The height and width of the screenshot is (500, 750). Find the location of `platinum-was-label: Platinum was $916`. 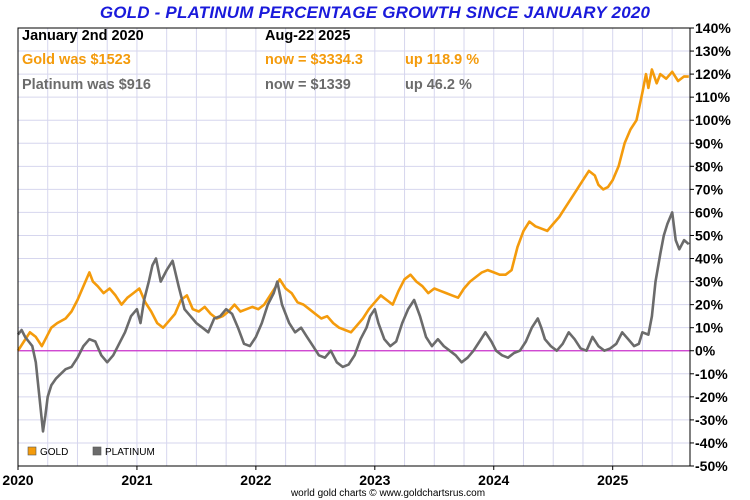

platinum-was-label: Platinum was $916 is located at coordinates (86, 85).